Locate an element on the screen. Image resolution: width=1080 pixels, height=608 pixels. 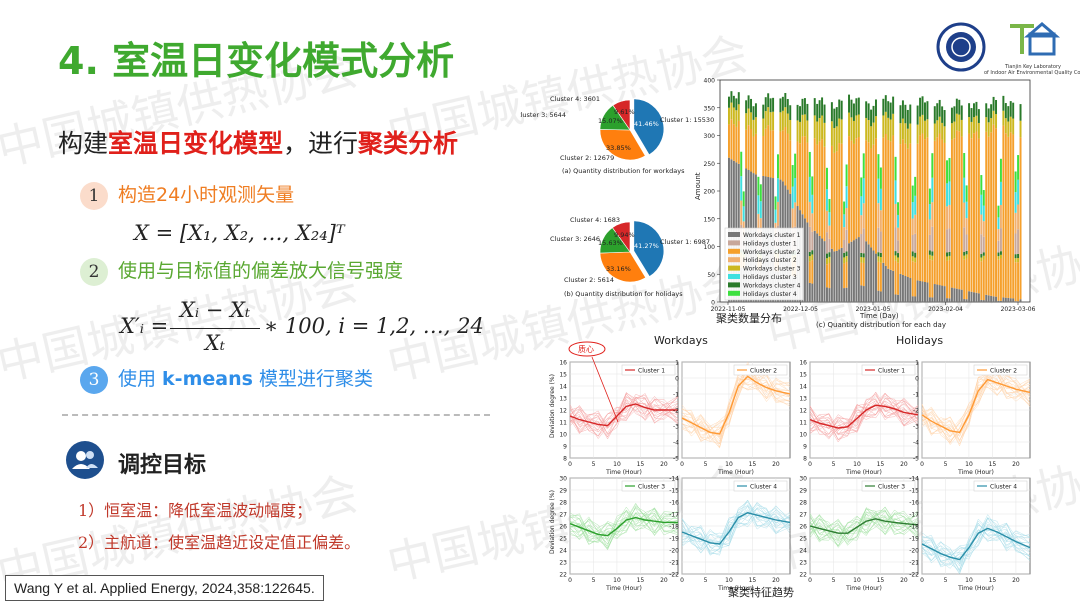
bar-y-tick-label: 50 is located at coordinates (711, 275).